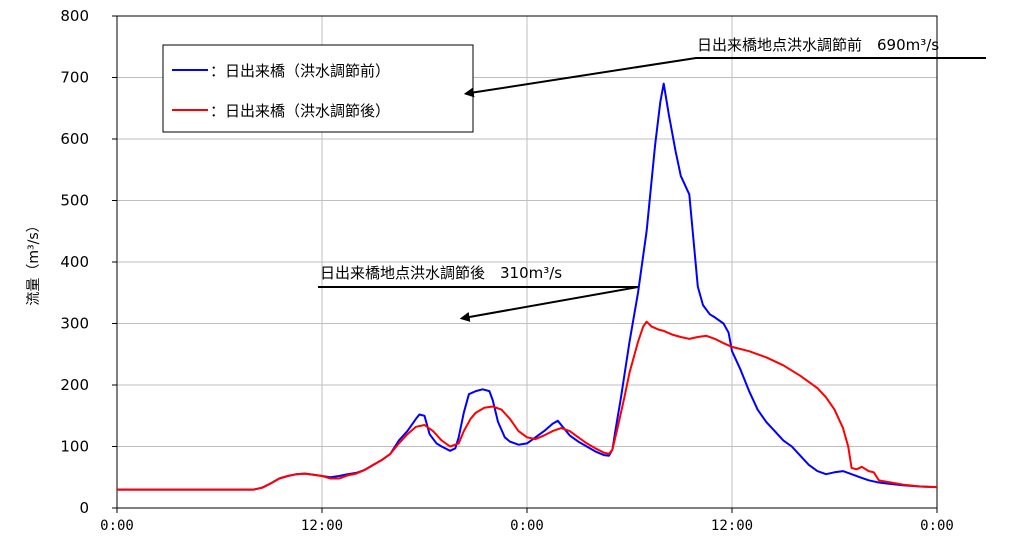 The height and width of the screenshot is (538, 1011). Describe the element at coordinates (818, 45) in the screenshot. I see `annotation-label-before: 日出来橋地点洪水調節前 690m³/s` at that location.